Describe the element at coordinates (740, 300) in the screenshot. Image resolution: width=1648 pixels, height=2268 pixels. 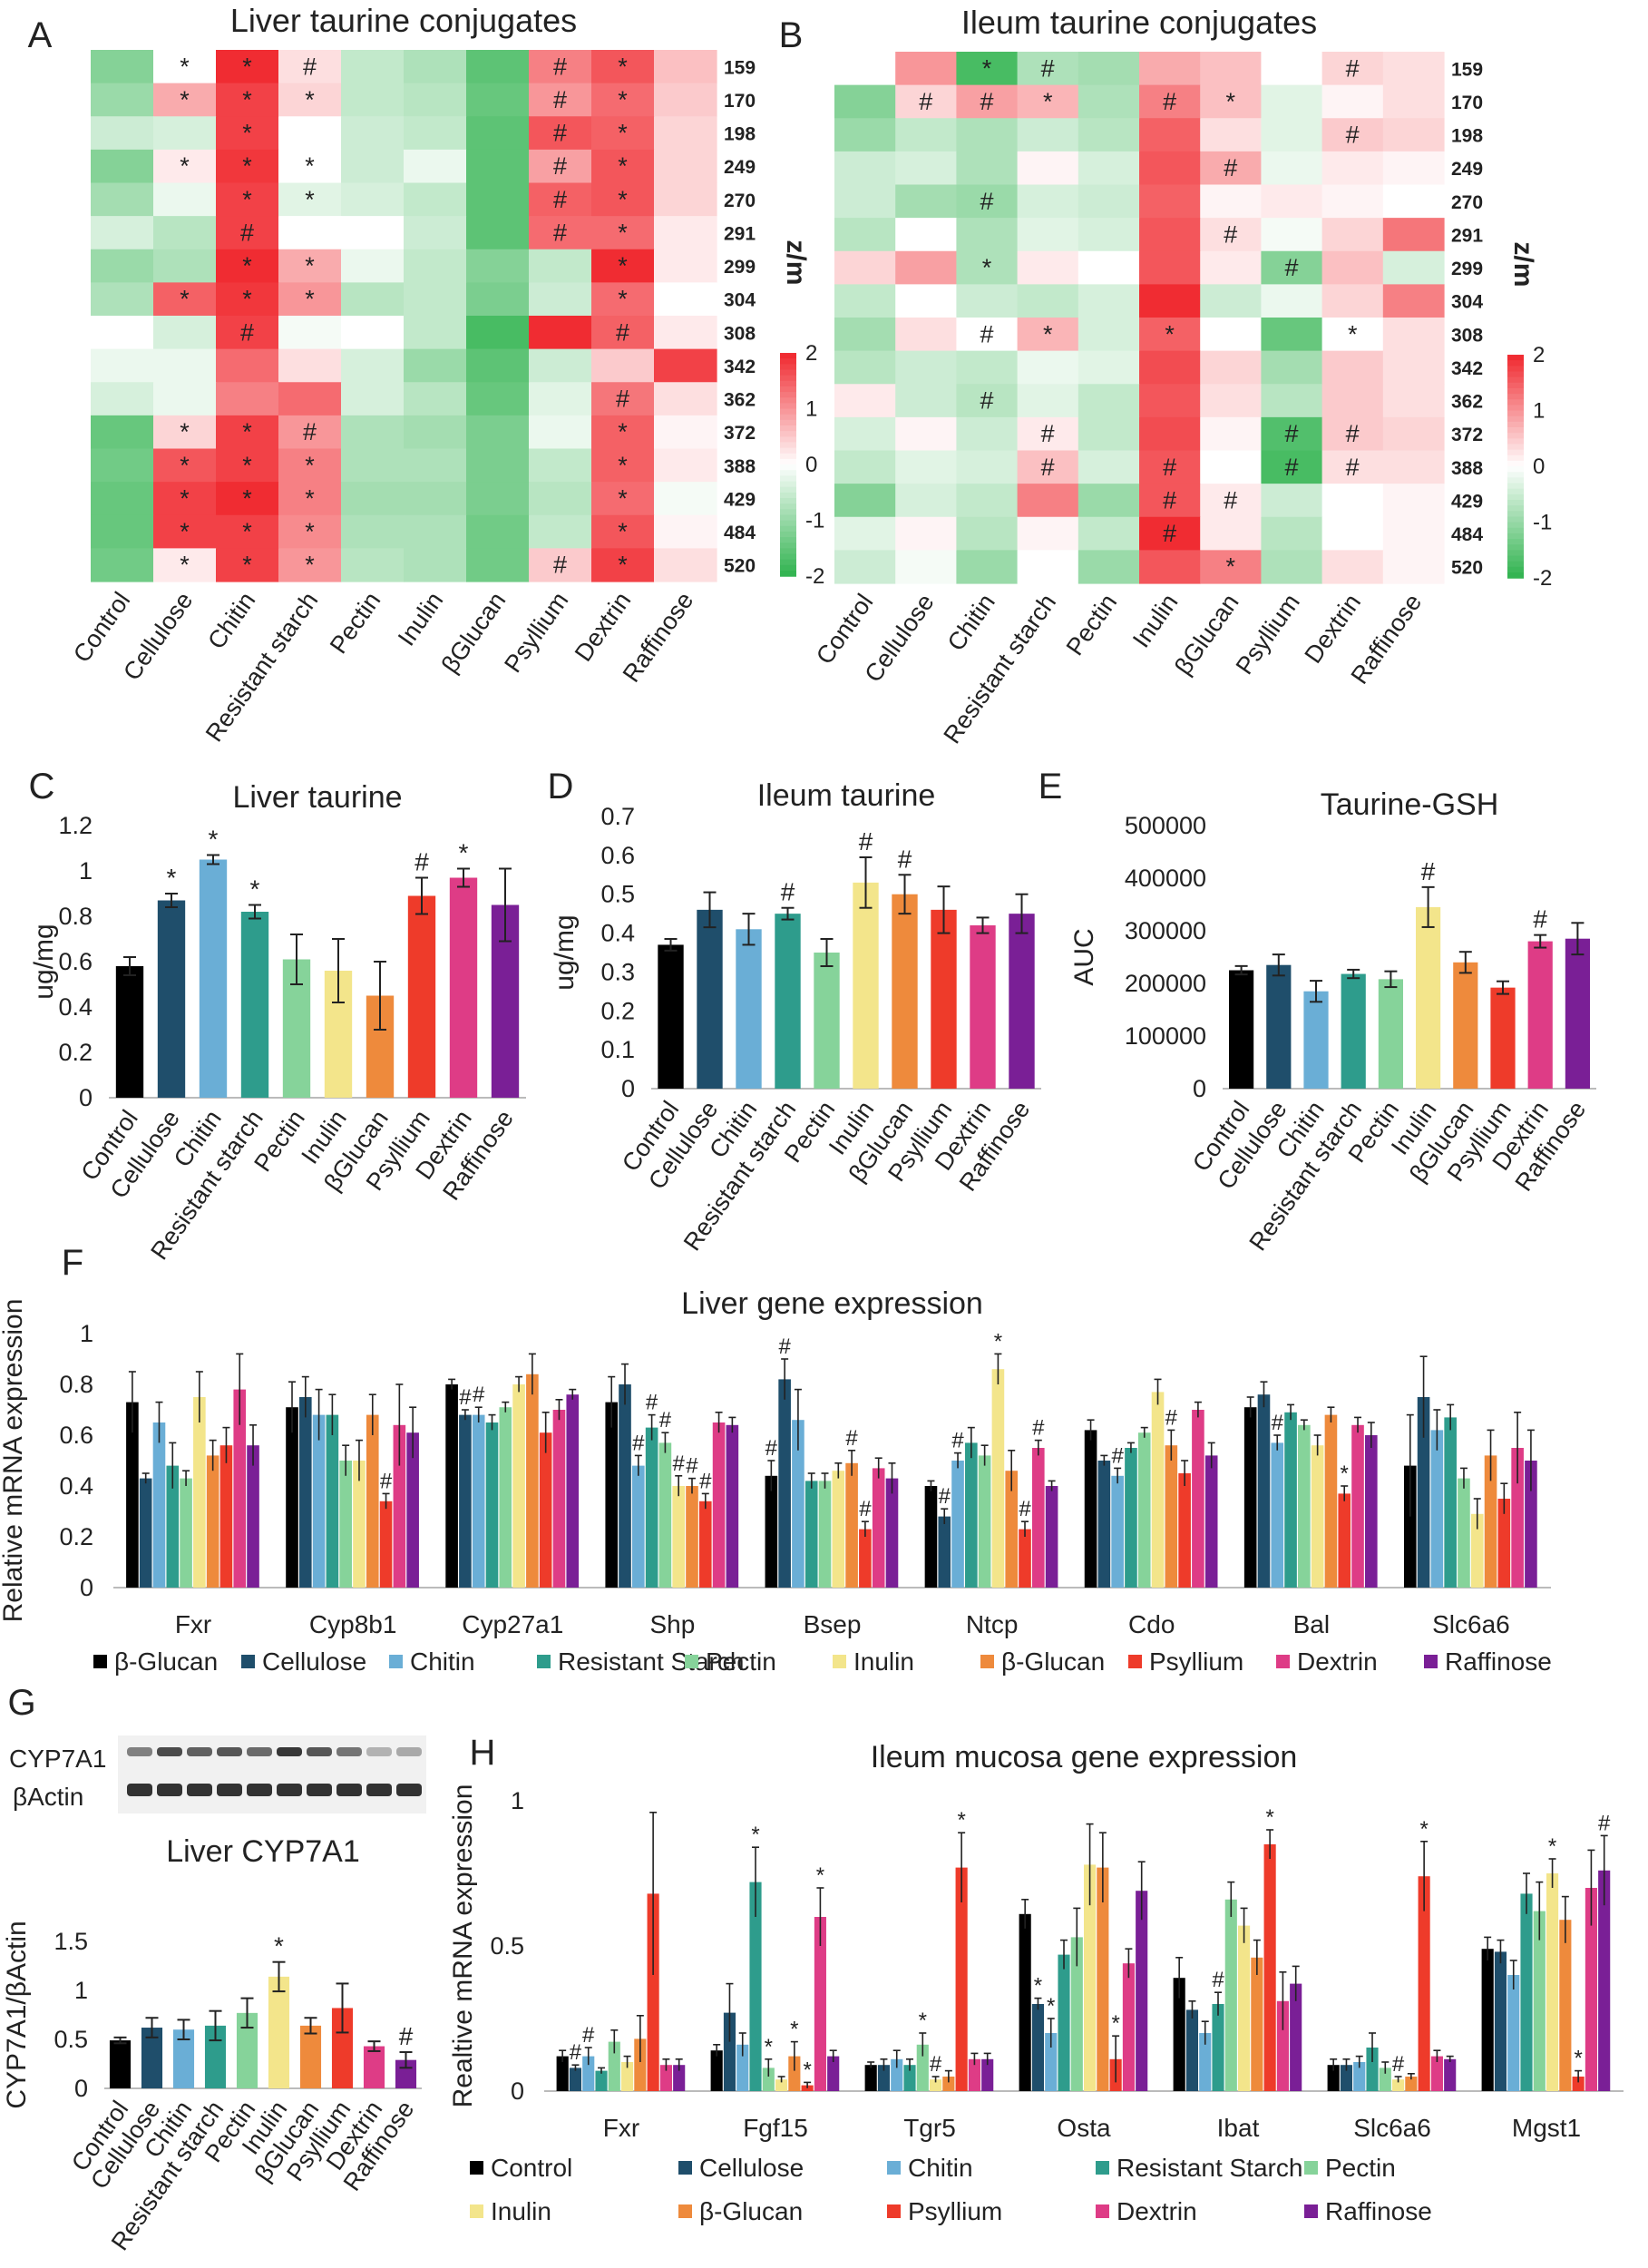
I see `row-label: 304` at that location.